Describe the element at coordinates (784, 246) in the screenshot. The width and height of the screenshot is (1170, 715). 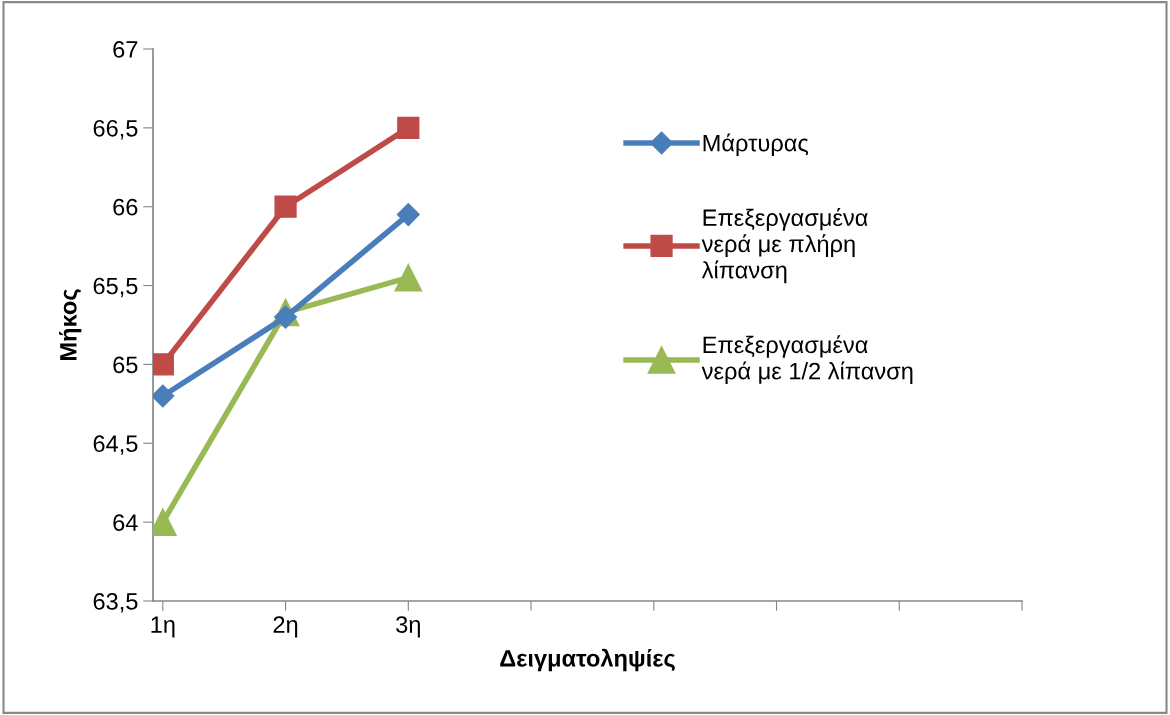
I see `legend-label: Επεξεργασμένα νερά με πλήρη λίπανση` at that location.